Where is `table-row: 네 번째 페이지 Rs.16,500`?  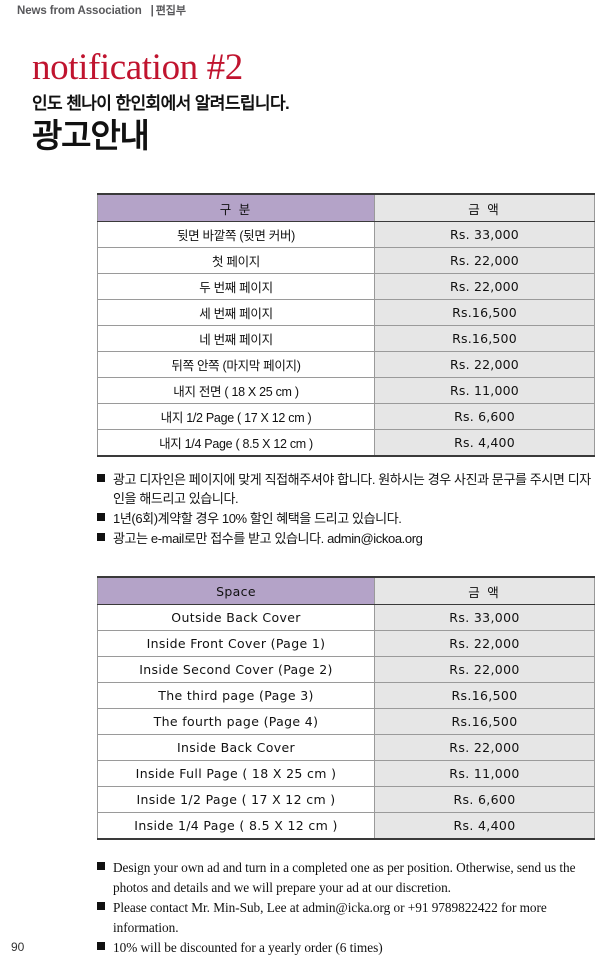 table-row: 네 번째 페이지 Rs.16,500 is located at coordinates (346, 338).